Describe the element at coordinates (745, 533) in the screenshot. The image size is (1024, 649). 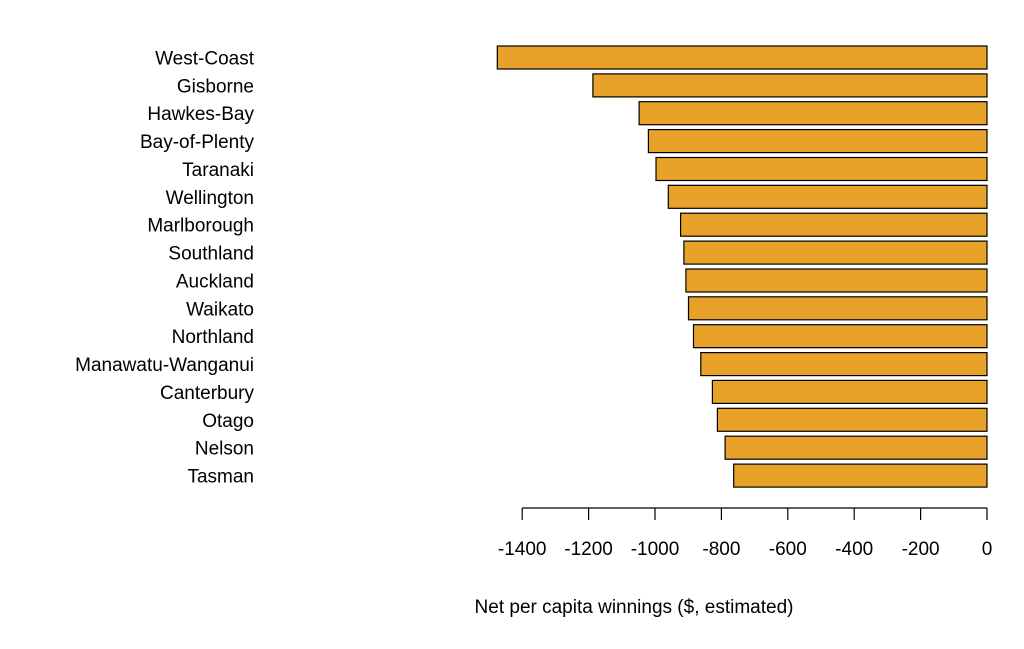
I see `x-axis: -1400 -1200 -1000 -800 -600 -400 -200 0` at that location.